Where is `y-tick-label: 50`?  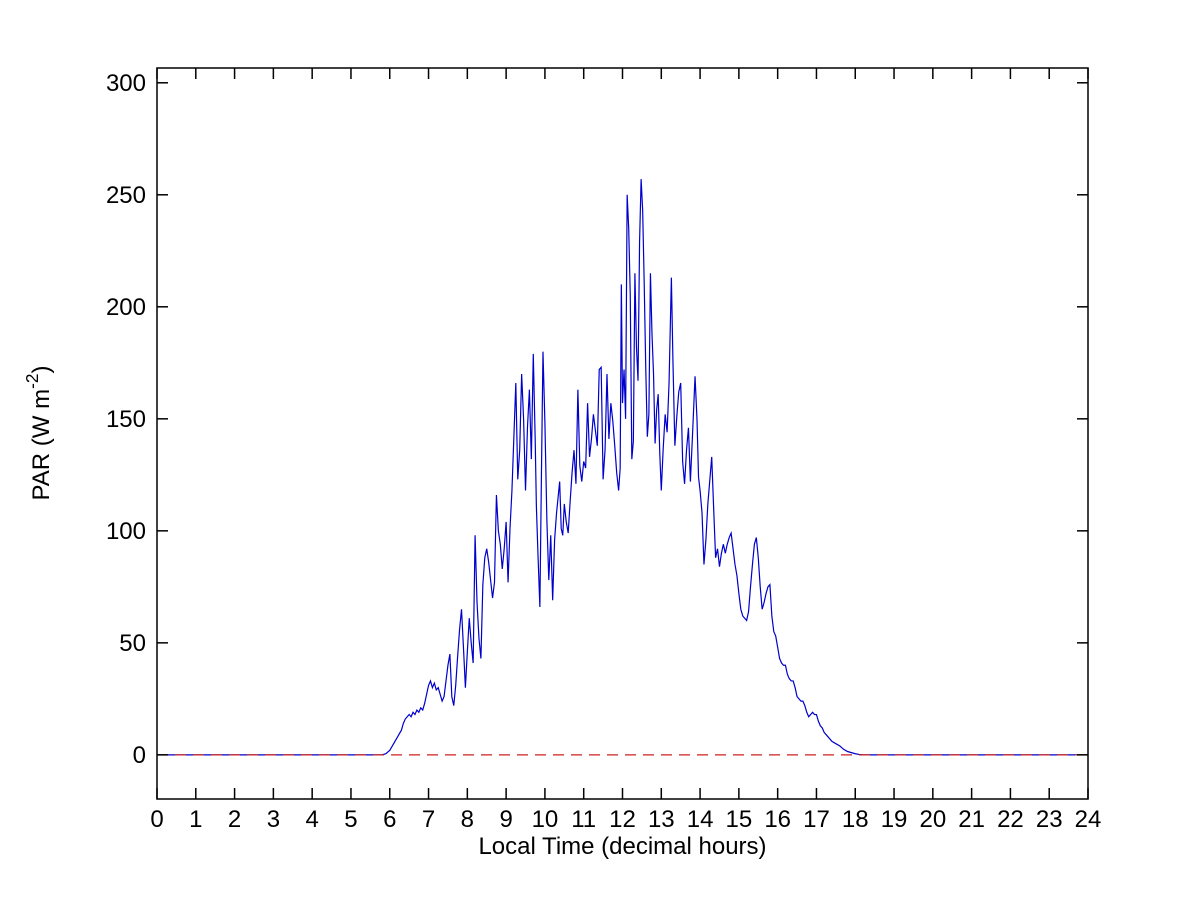
y-tick-label: 50 is located at coordinates (132, 643).